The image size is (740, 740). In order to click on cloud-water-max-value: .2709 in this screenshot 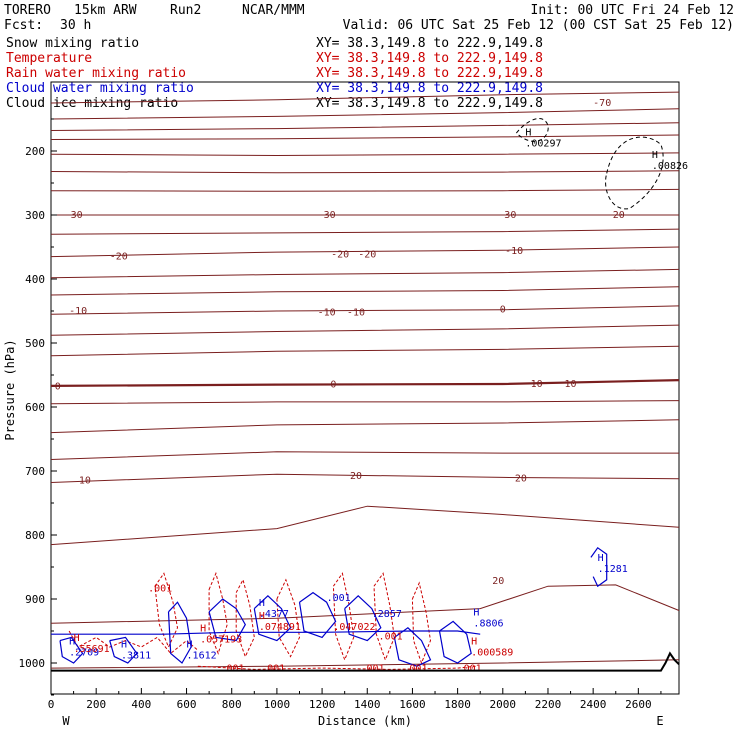, I will do `click(84, 652)`.